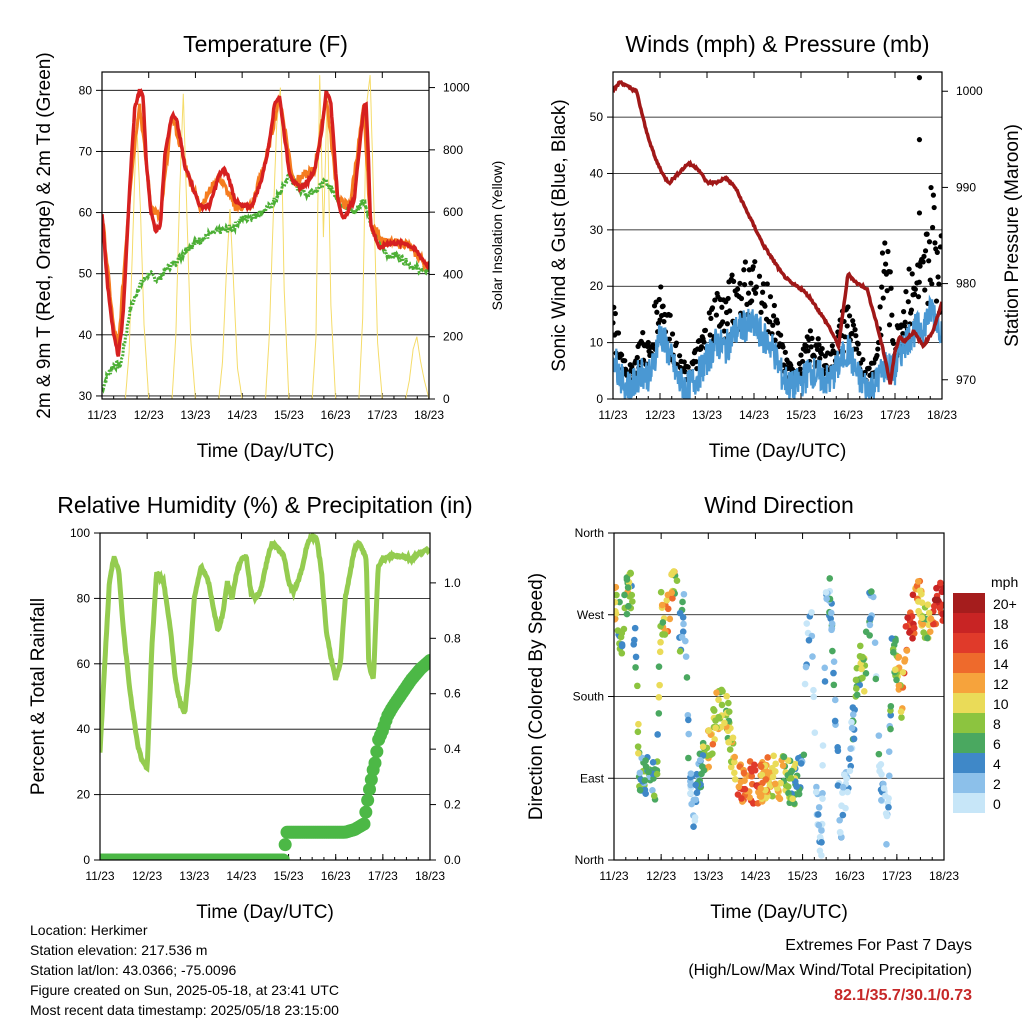 The height and width of the screenshot is (1024, 1024). Describe the element at coordinates (86, 151) in the screenshot. I see `y-tick-label: 70` at that location.